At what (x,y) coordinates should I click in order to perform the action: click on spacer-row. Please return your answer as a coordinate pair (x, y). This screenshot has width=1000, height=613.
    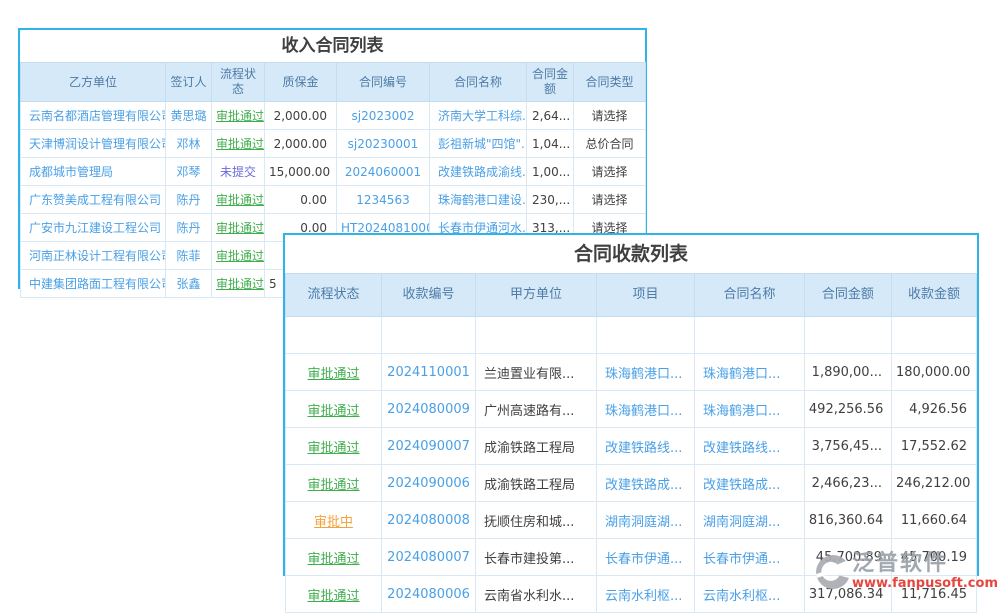
    Looking at the image, I should click on (631, 335).